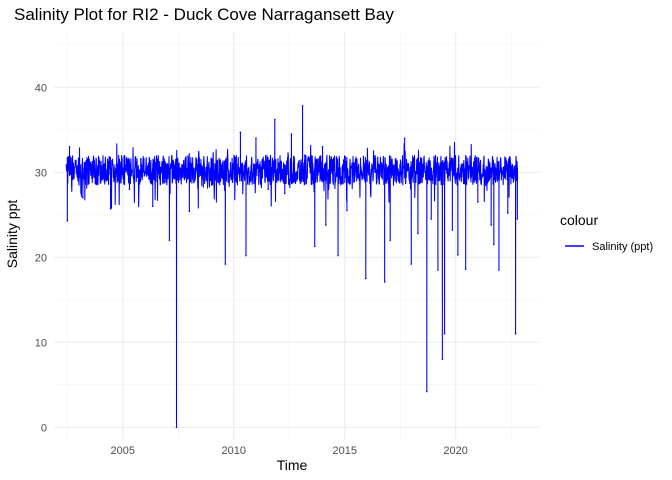  I want to click on x-tick-label: 2020, so click(455, 451).